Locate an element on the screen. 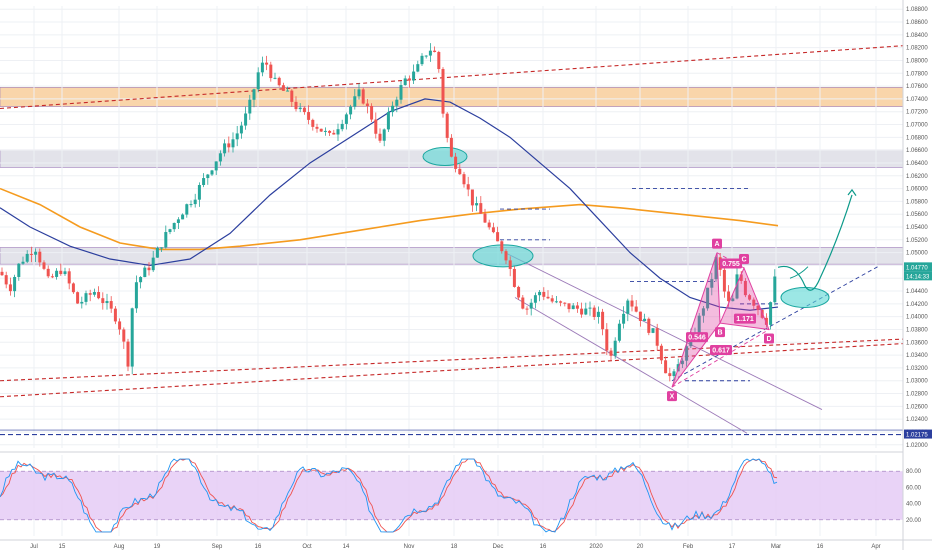 The height and width of the screenshot is (550, 932). price-tick-label: 1.05800 is located at coordinates (917, 202).